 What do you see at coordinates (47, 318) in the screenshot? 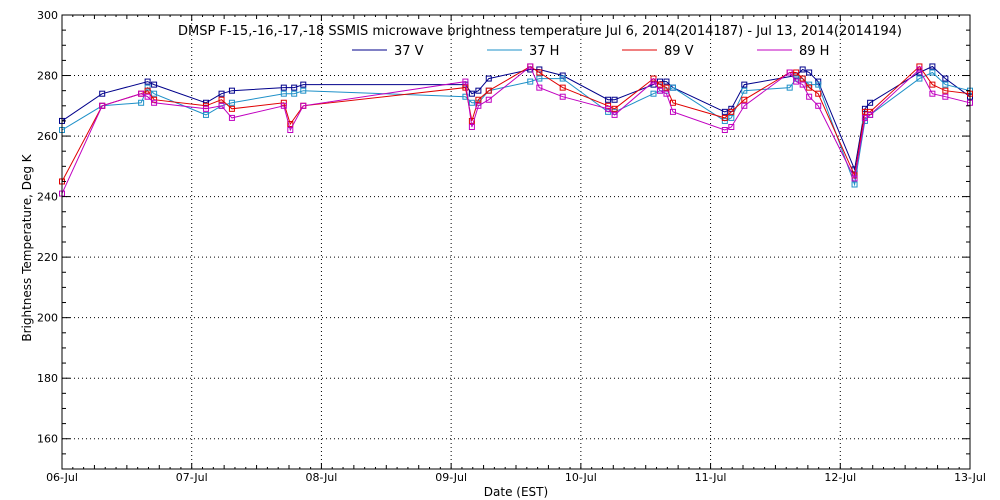
I see `y-tick-label: 200` at bounding box center [47, 318].